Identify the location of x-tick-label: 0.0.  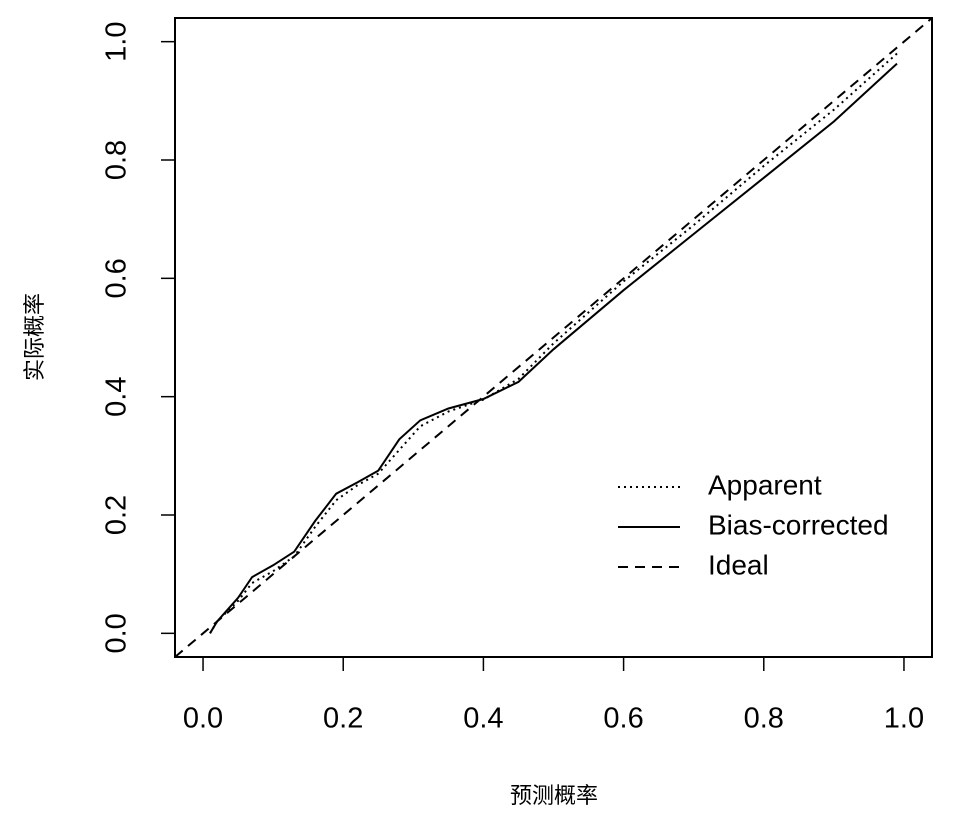
(203, 719).